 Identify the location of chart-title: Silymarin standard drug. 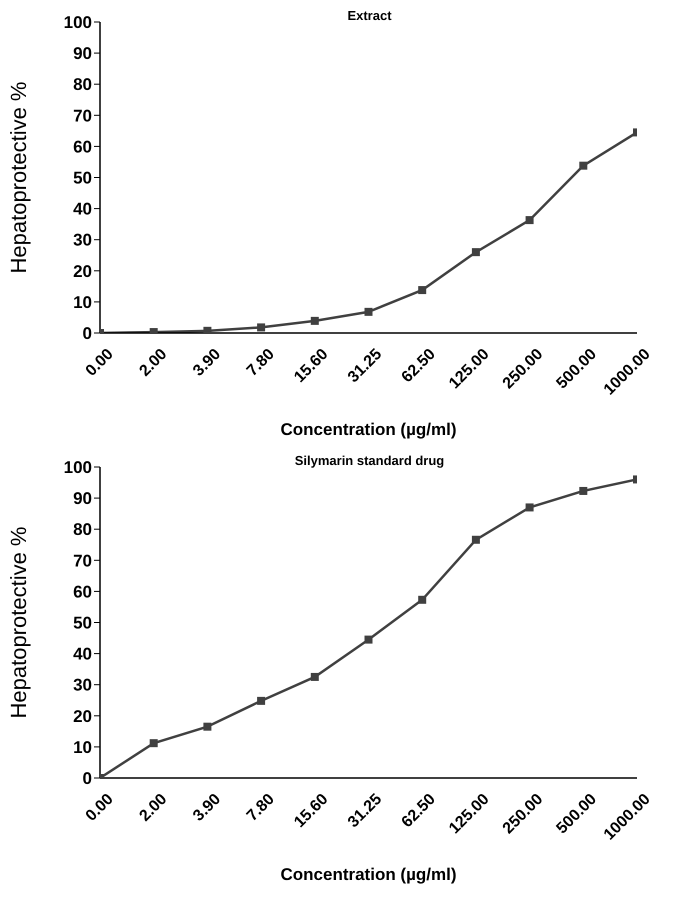
(369, 460).